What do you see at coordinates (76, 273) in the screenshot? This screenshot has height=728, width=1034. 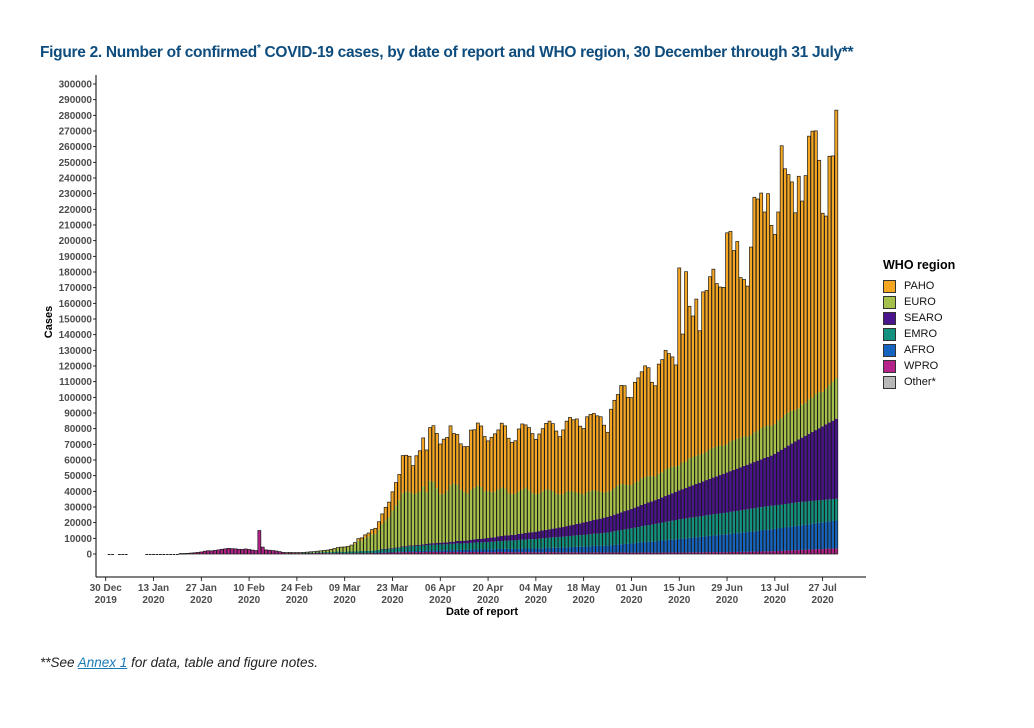 I see `y-tick-label: 180000` at bounding box center [76, 273].